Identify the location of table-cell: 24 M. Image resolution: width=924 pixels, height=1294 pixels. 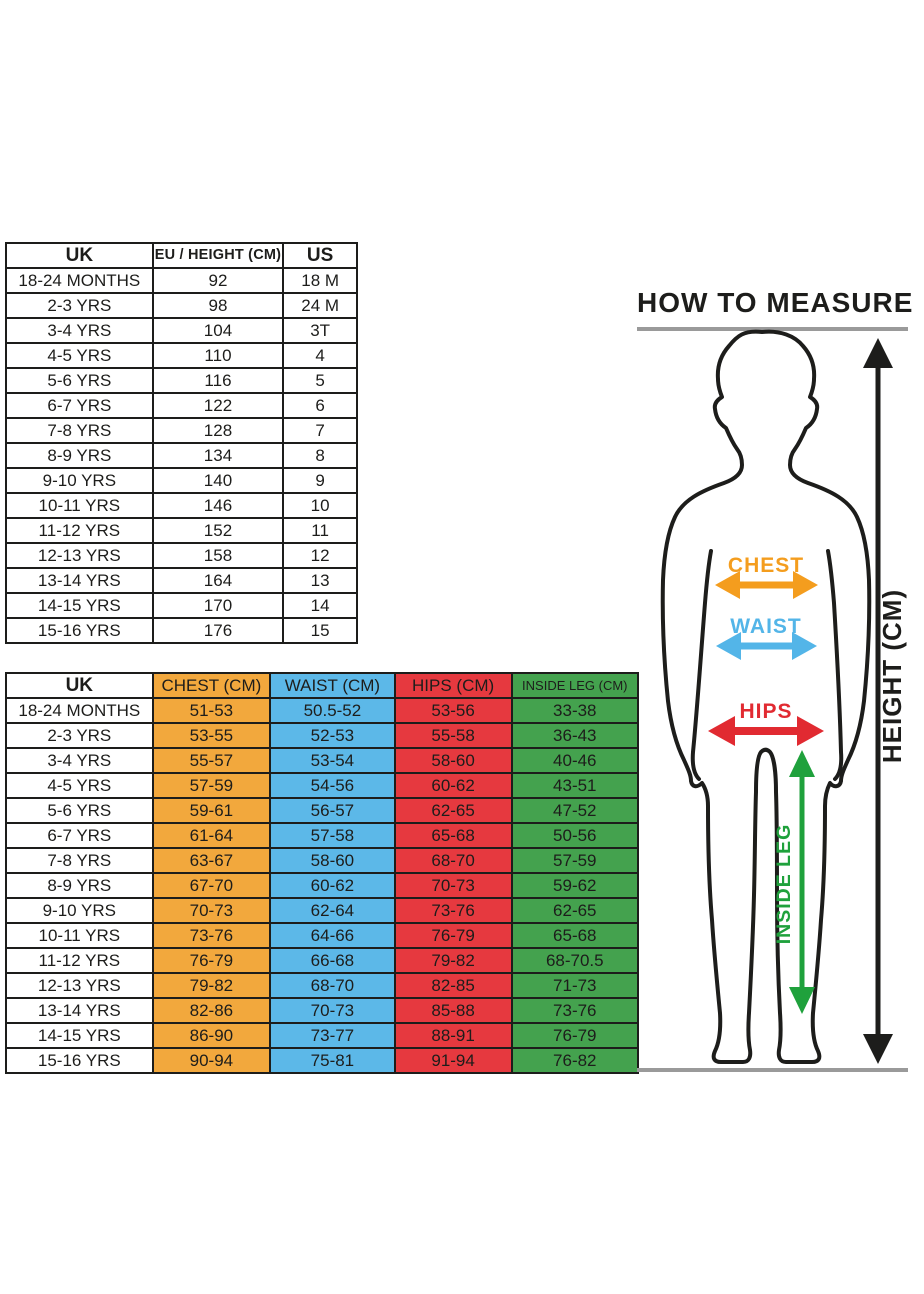
(320, 305).